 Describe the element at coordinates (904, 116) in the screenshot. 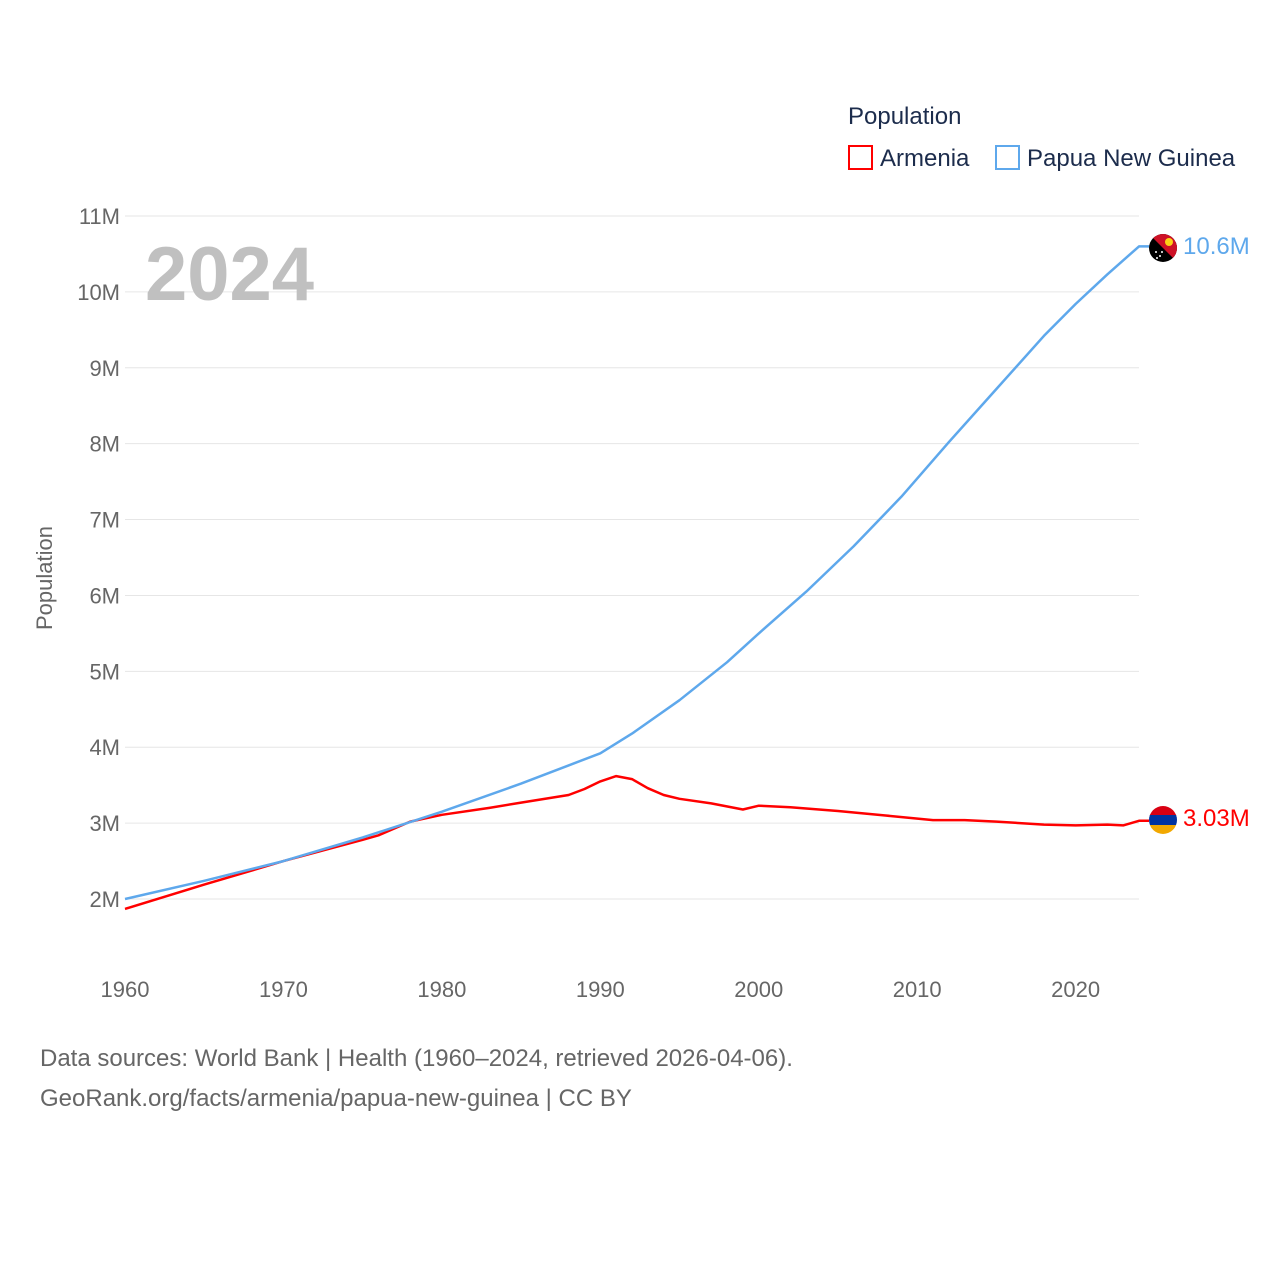

I see `legend-title: Population` at that location.